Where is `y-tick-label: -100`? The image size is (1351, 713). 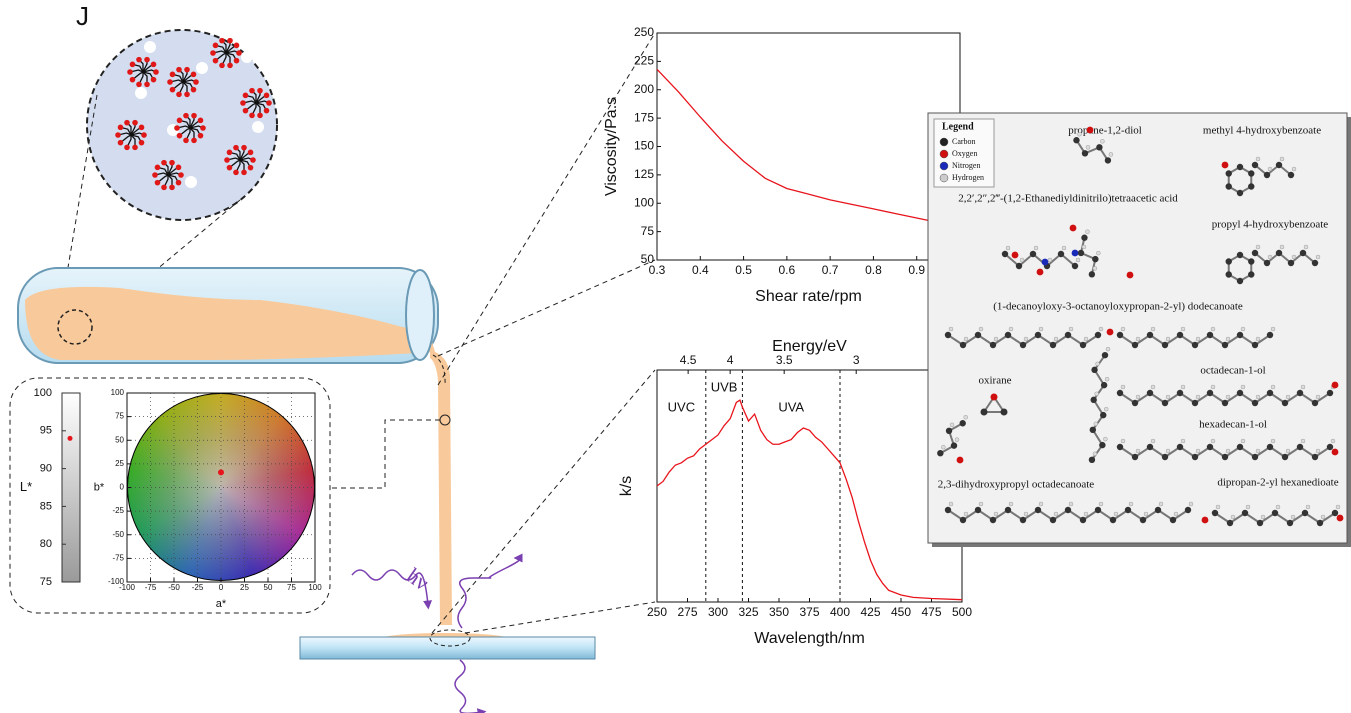 y-tick-label: -100 is located at coordinates (116, 581).